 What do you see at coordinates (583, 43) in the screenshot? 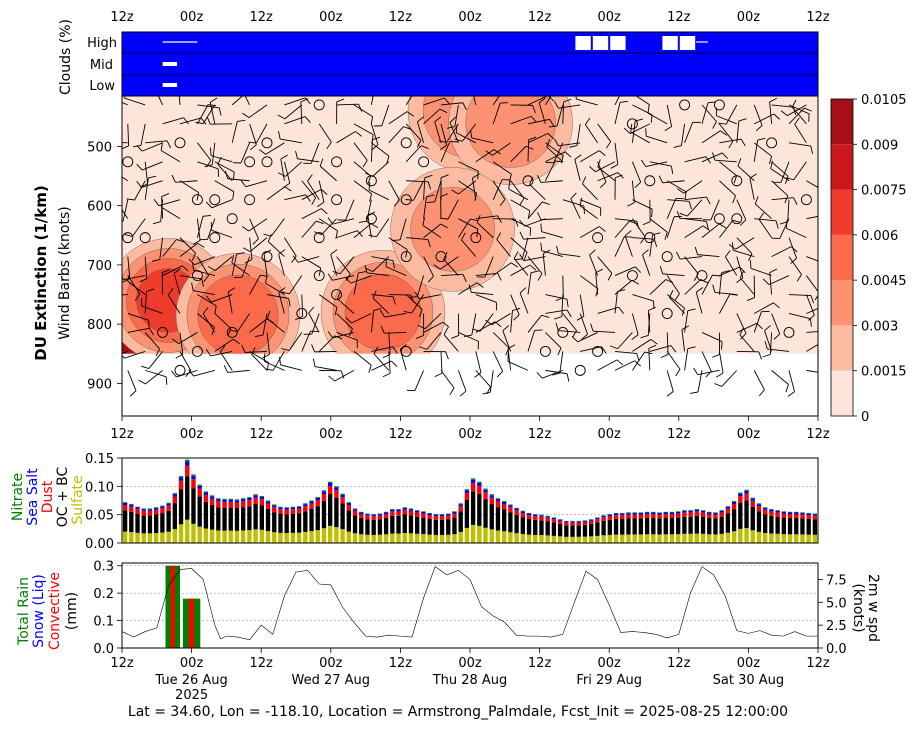
I see `high-cloud-block` at bounding box center [583, 43].